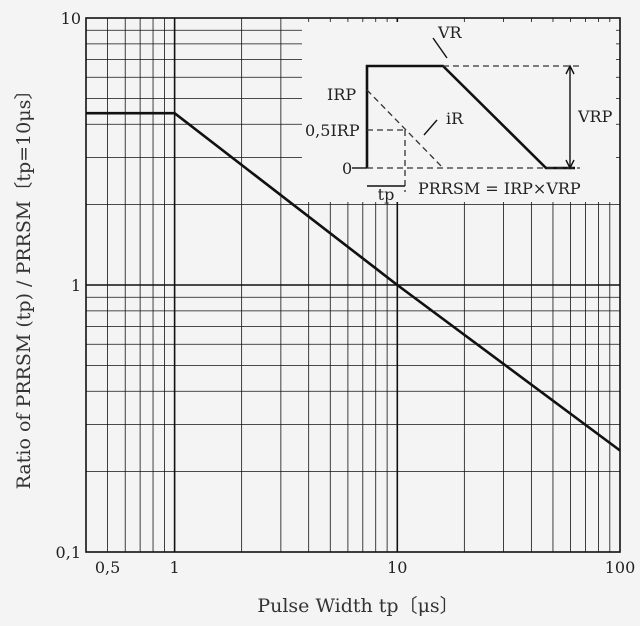  What do you see at coordinates (76, 285) in the screenshot?
I see `y-tick-label: 1` at bounding box center [76, 285].